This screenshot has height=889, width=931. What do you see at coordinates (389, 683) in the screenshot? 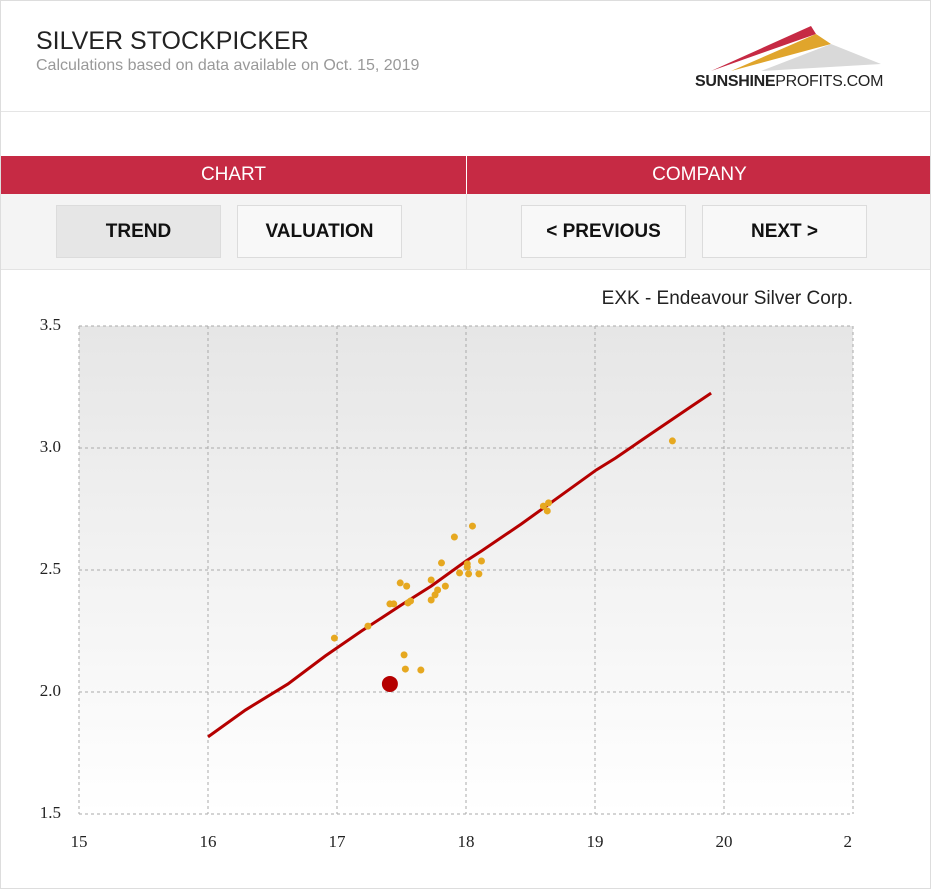
I see `current-point` at bounding box center [389, 683].